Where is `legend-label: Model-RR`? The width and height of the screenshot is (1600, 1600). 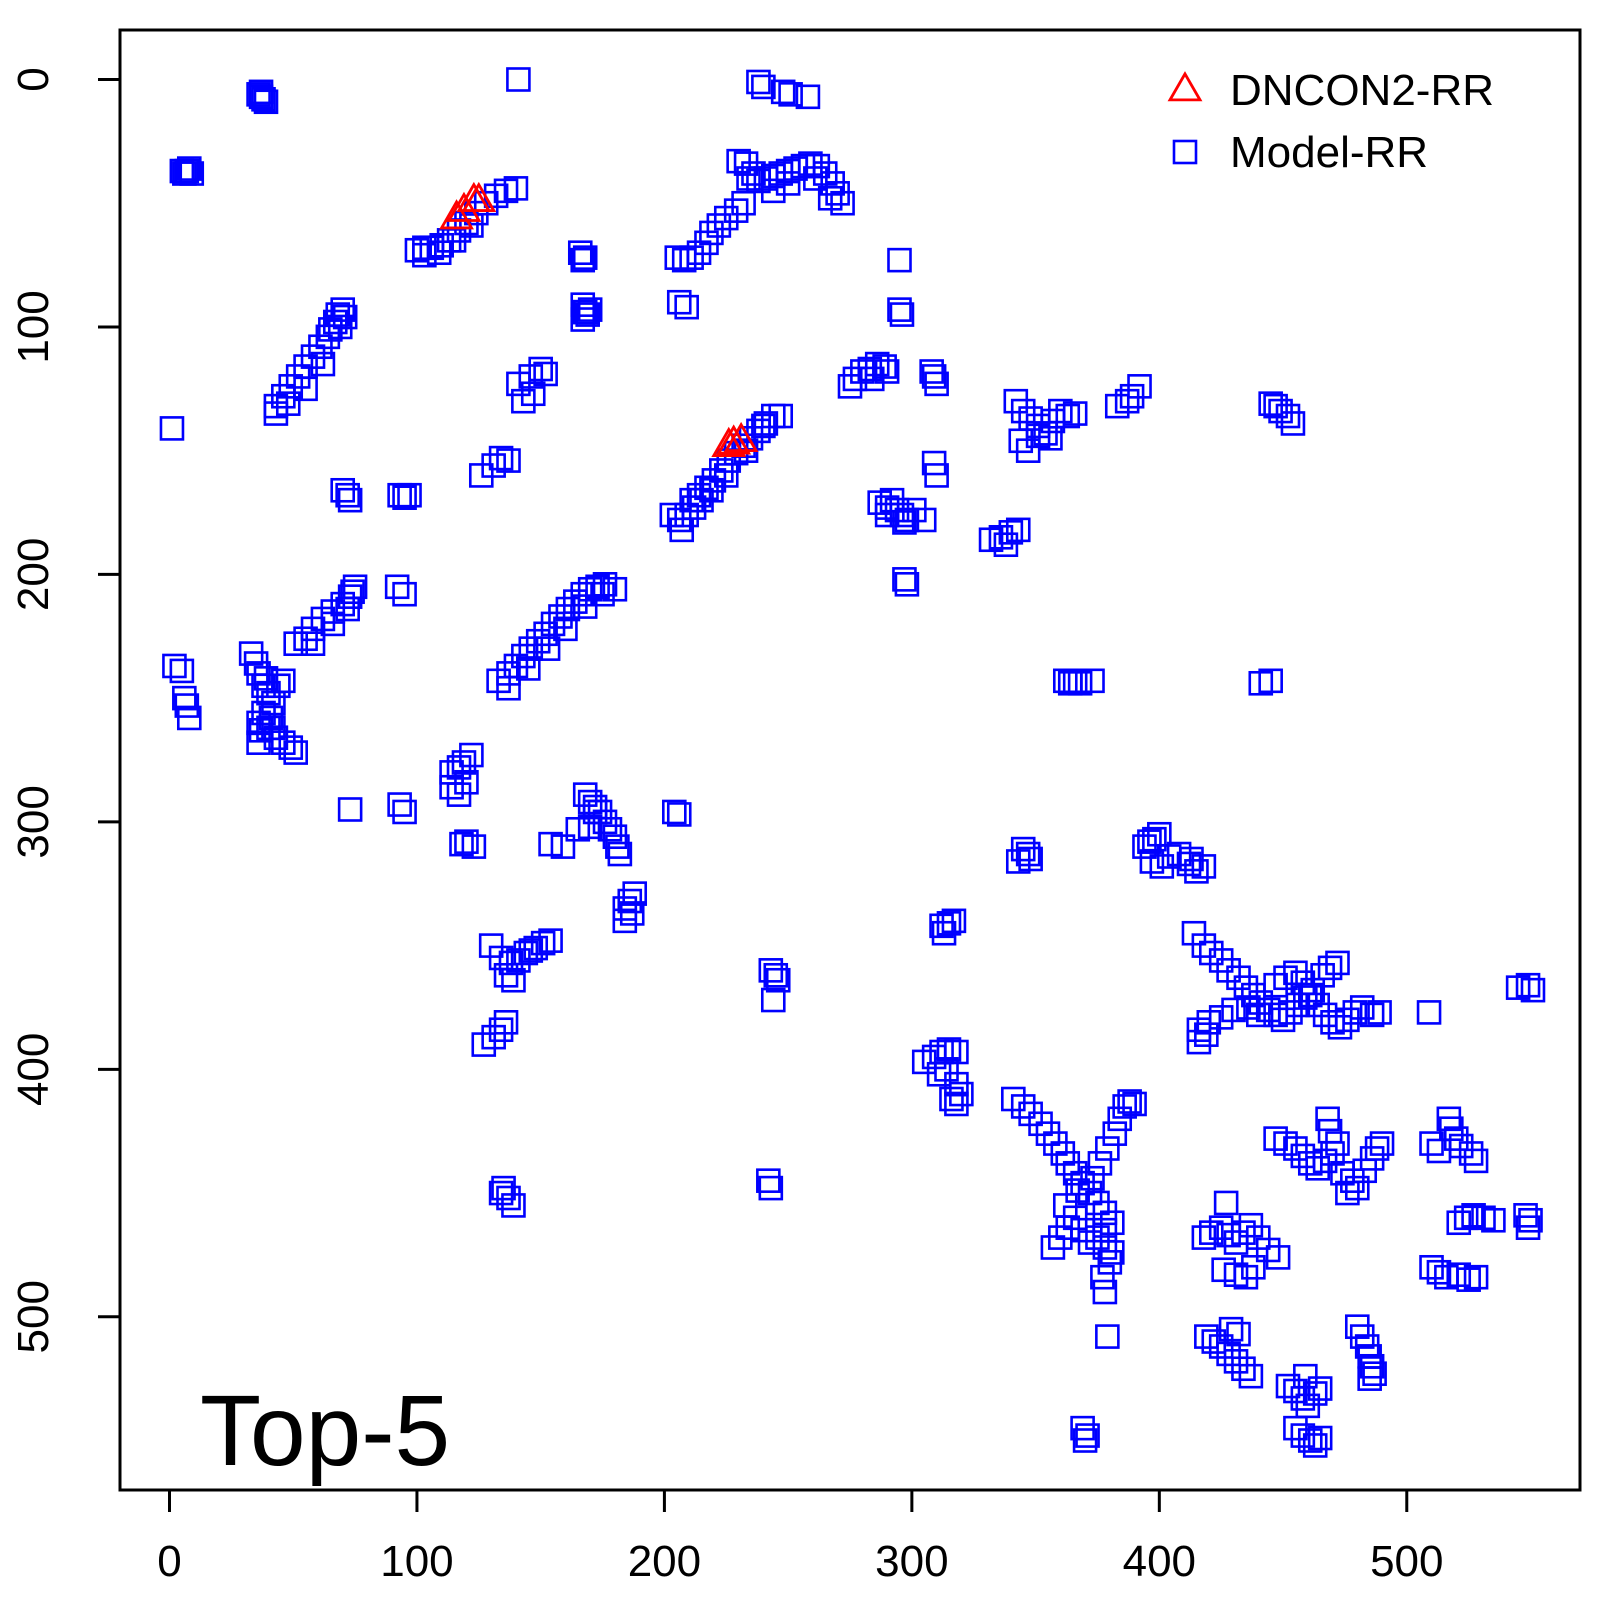 legend-label: Model-RR is located at coordinates (1329, 152).